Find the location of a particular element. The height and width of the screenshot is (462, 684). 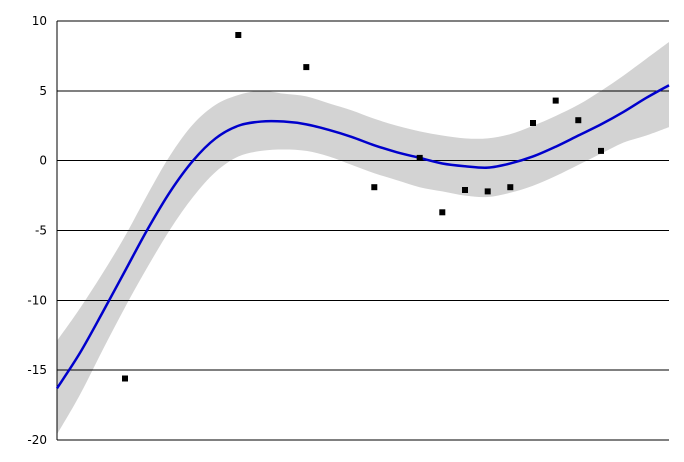

y-tick-label: -10 is located at coordinates (37, 300).